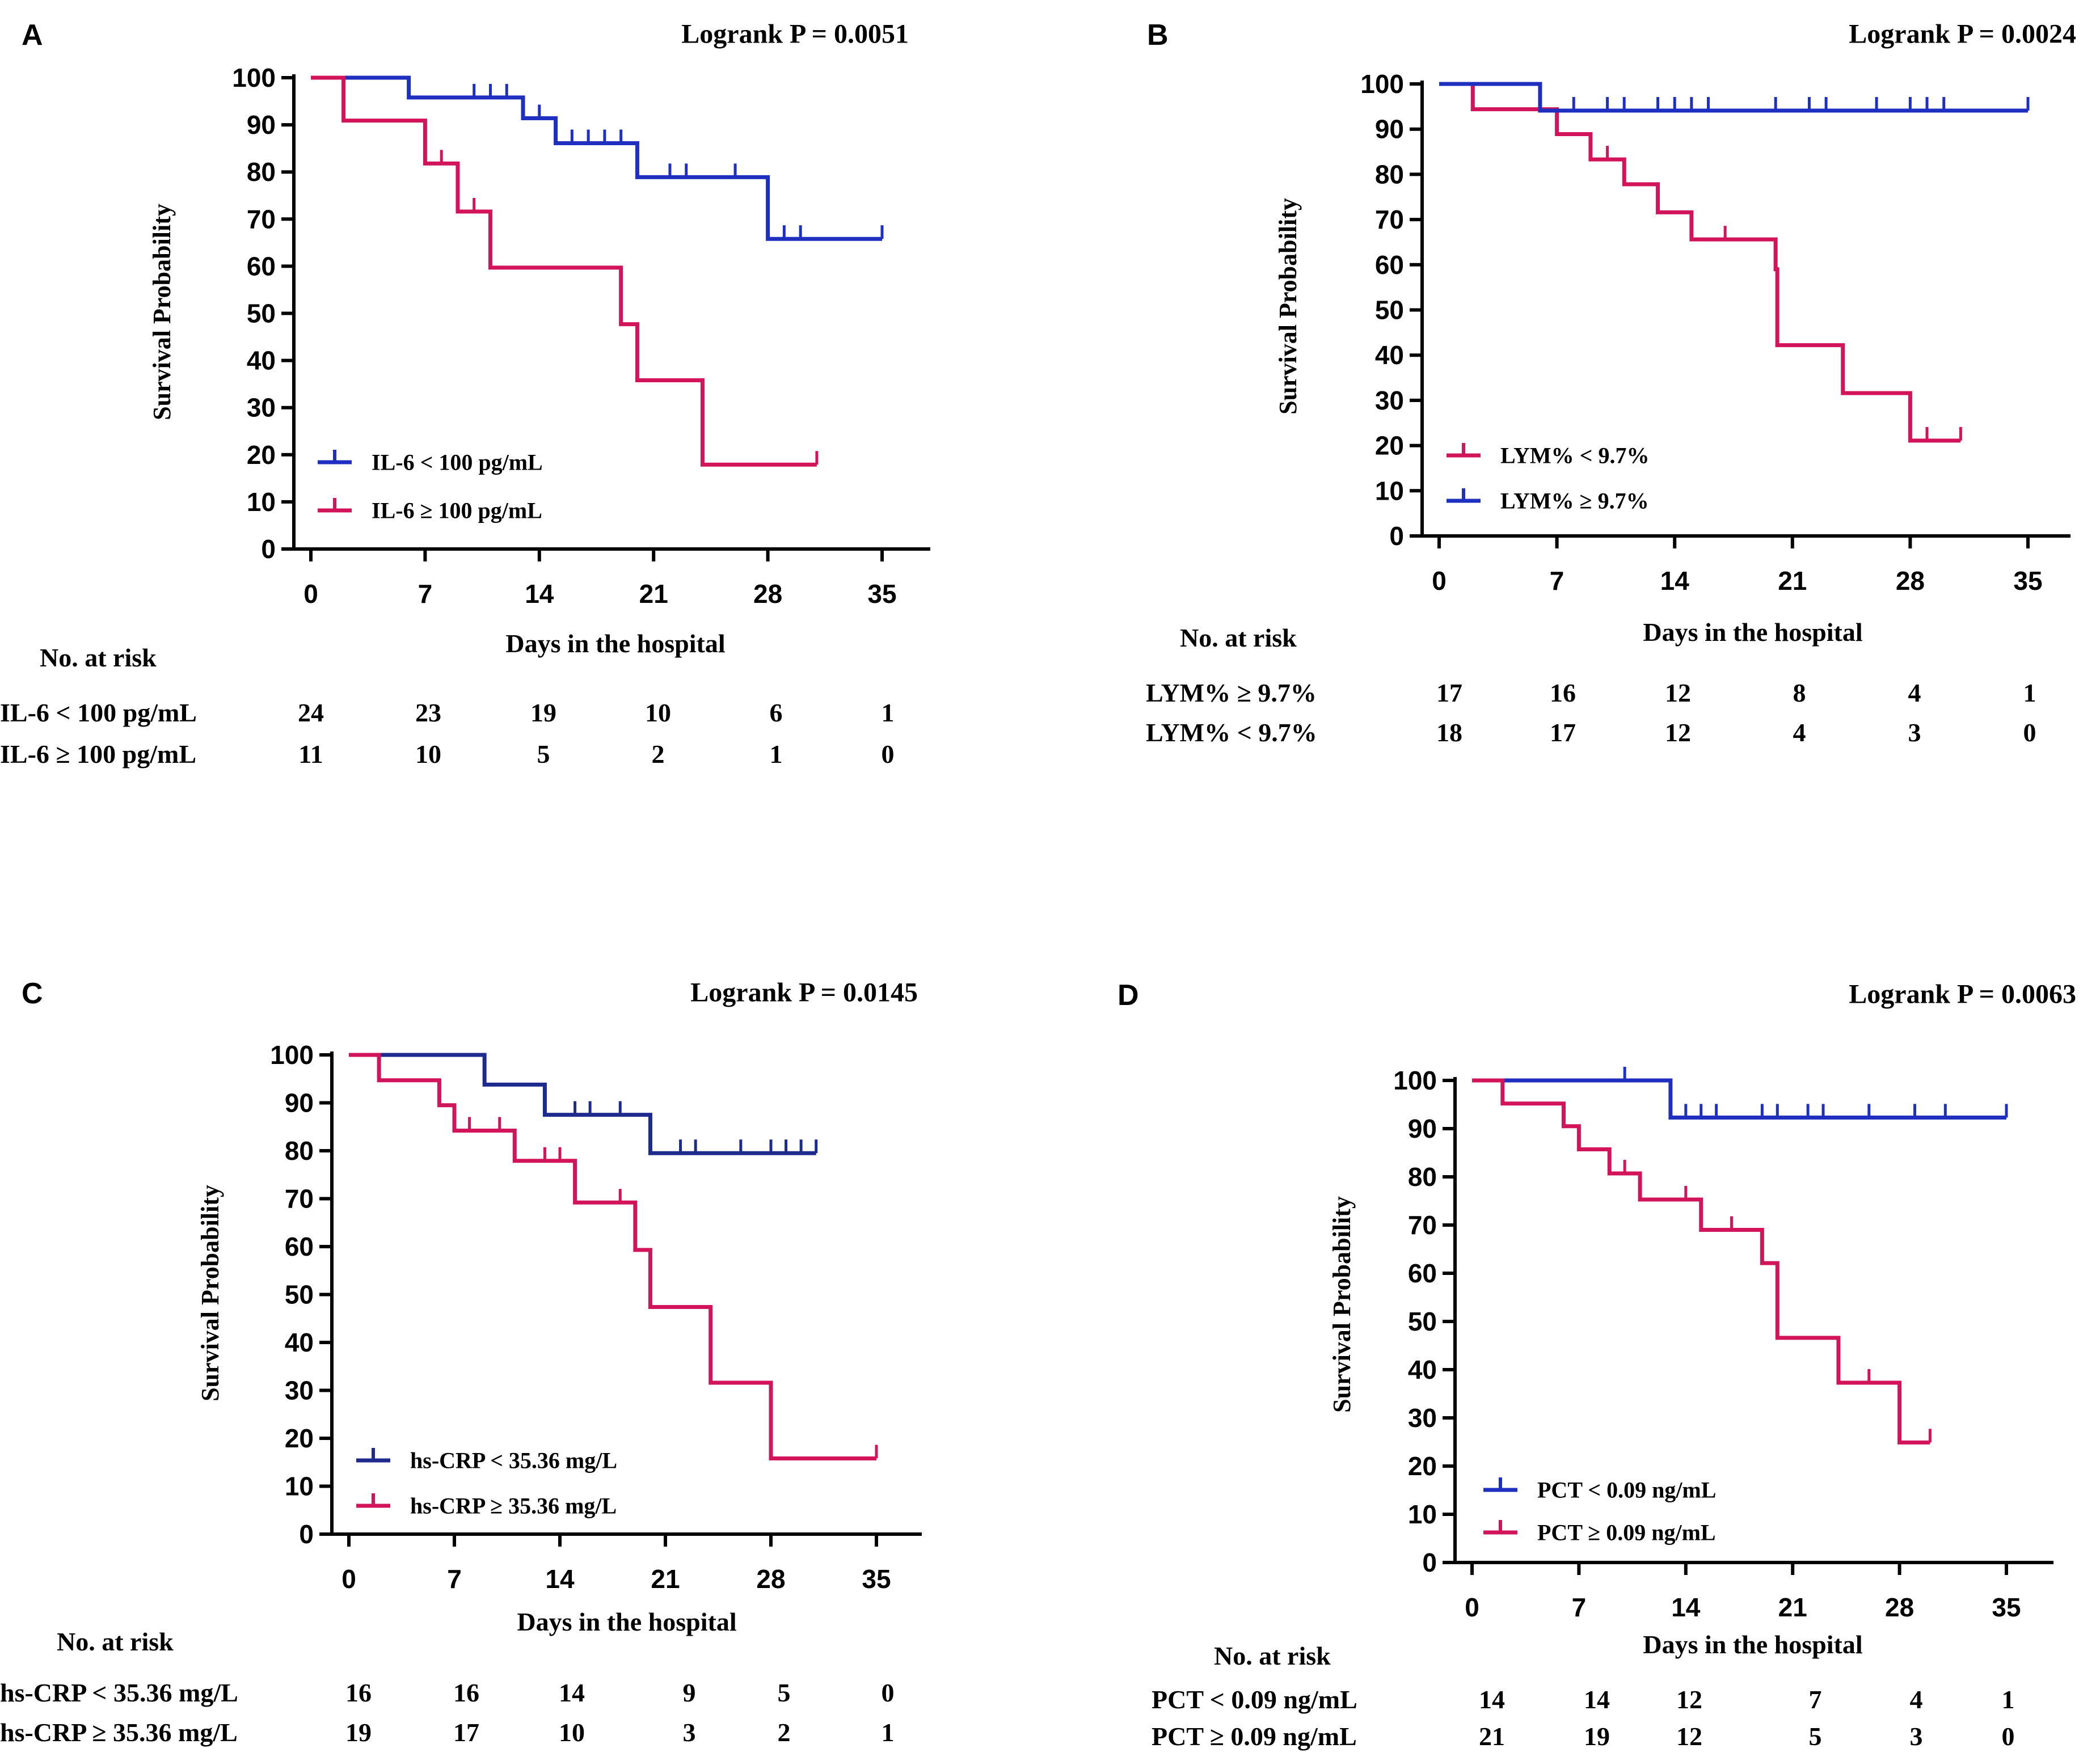 The image size is (2100, 1761). I want to click on risk-row-label: IL-6 ≥ 100 pg/mL, so click(98, 754).